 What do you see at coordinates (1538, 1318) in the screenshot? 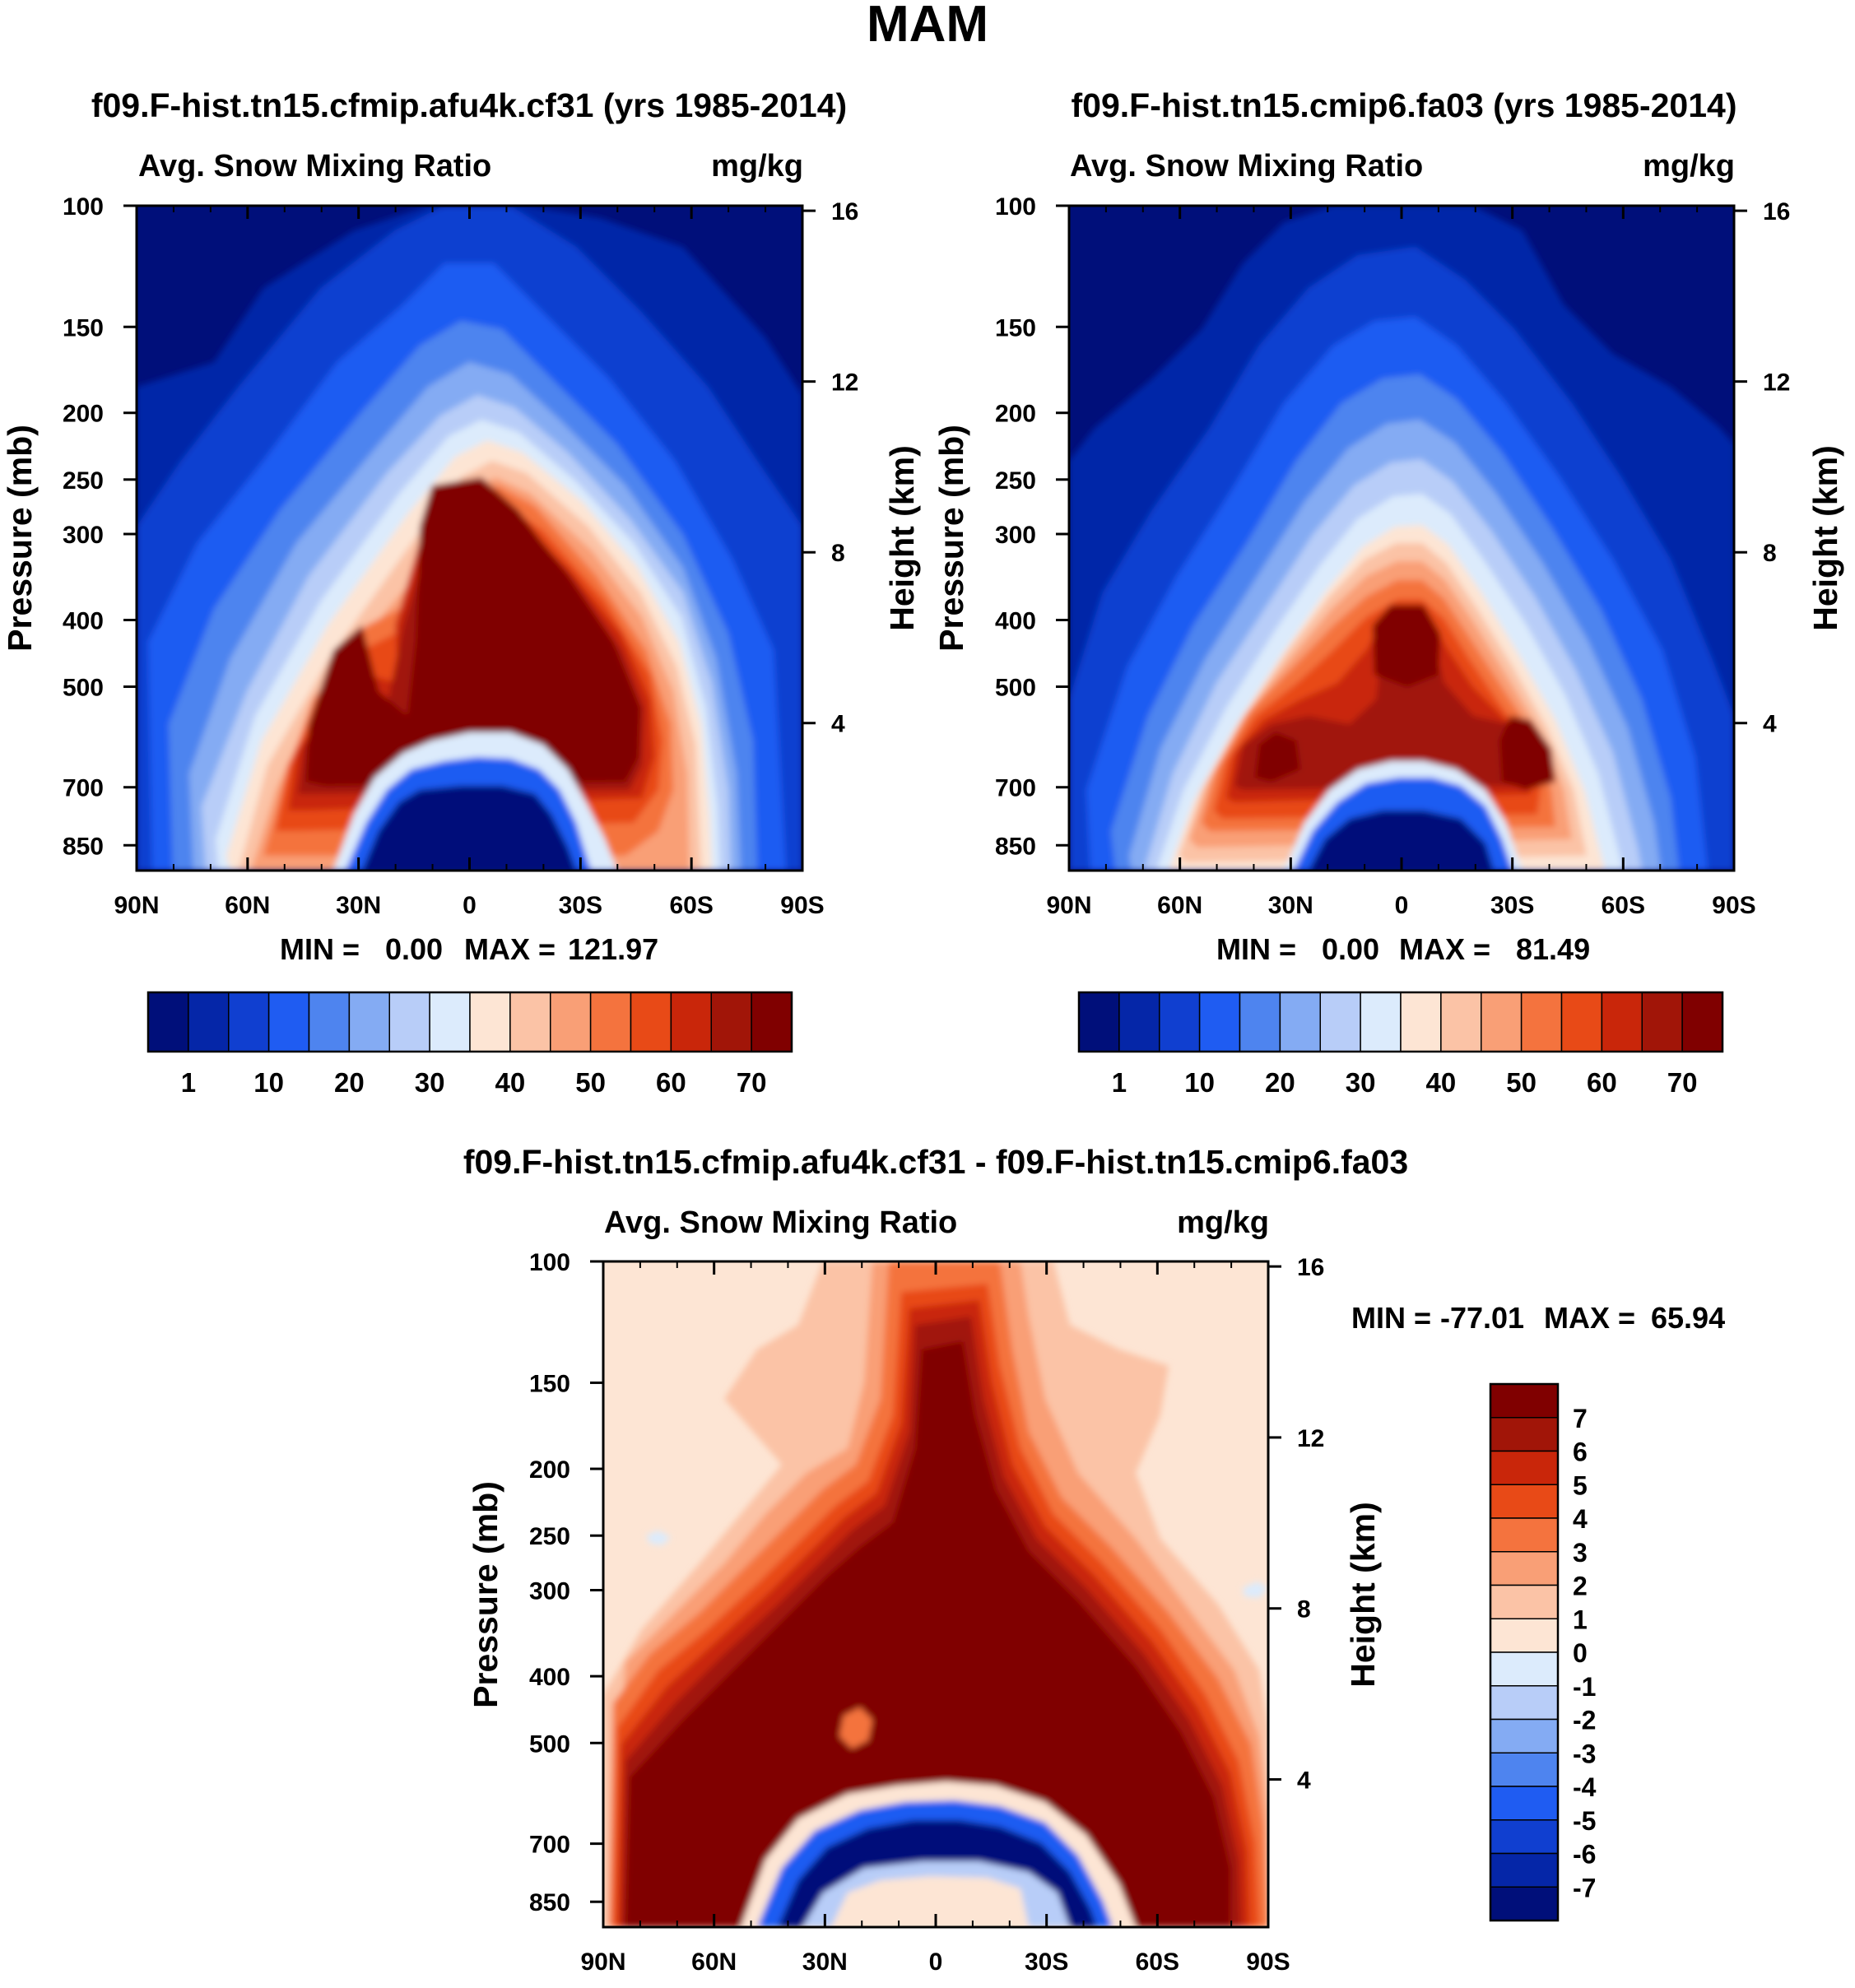
I see `panel-diff-stats: MIN = -77.01 MAX = 65.94` at bounding box center [1538, 1318].